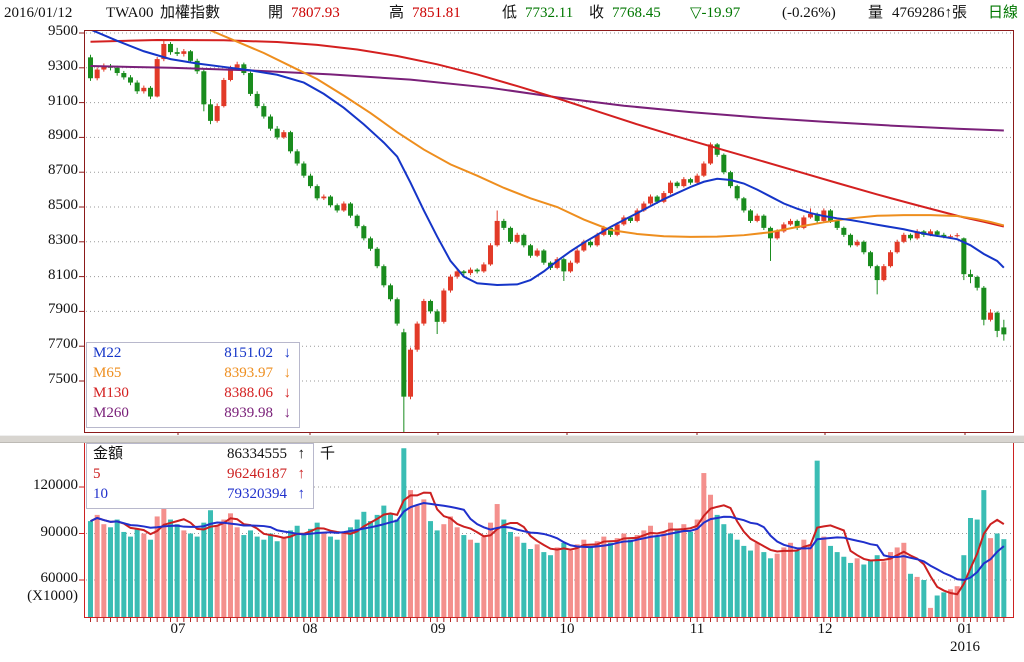 This screenshot has width=1024, height=662. Describe the element at coordinates (52, 596) in the screenshot. I see `volume-axis-unit: (X1000)` at that location.